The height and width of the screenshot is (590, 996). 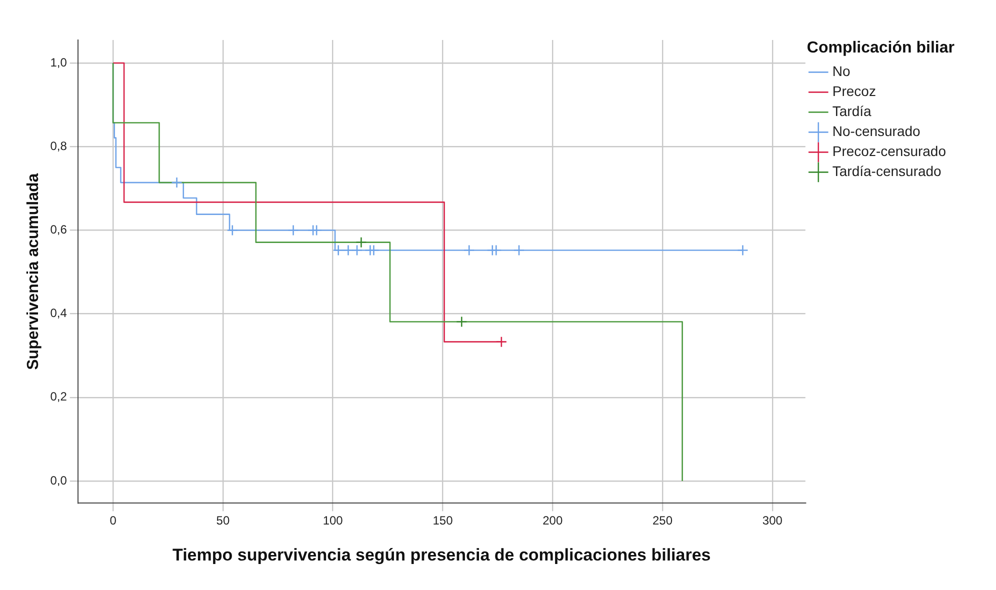 I want to click on y-axis-title: Supervivencia acumulada, so click(x=33, y=271).